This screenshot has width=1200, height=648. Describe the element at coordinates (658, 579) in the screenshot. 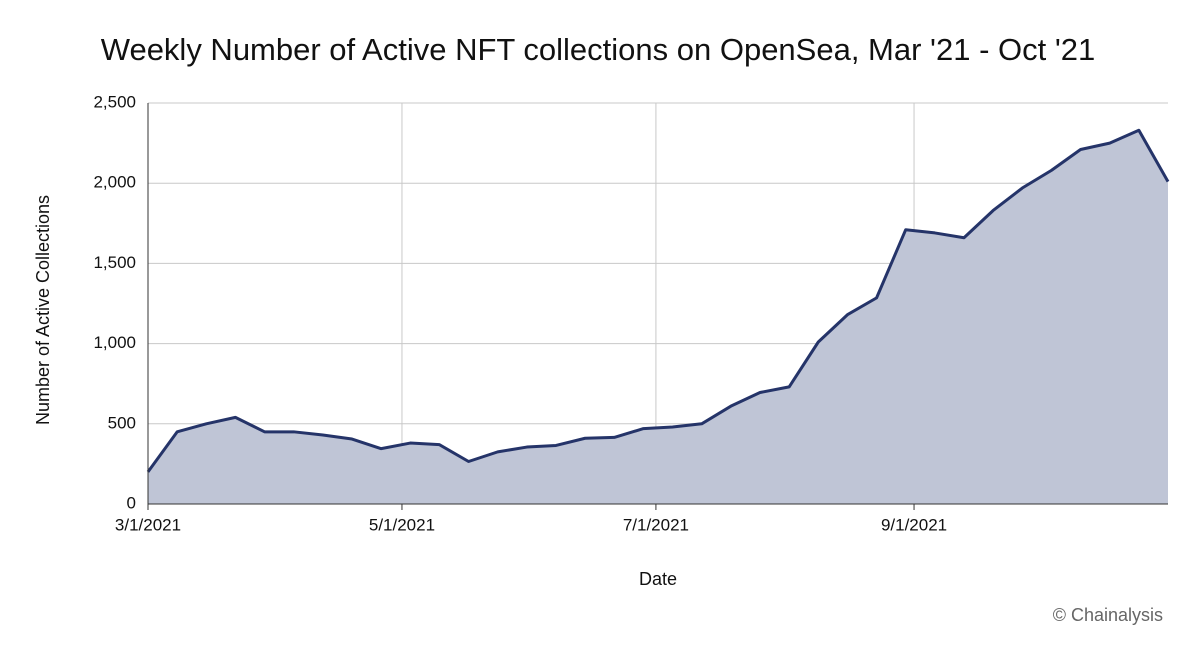

I see `x-axis-label: Date` at that location.